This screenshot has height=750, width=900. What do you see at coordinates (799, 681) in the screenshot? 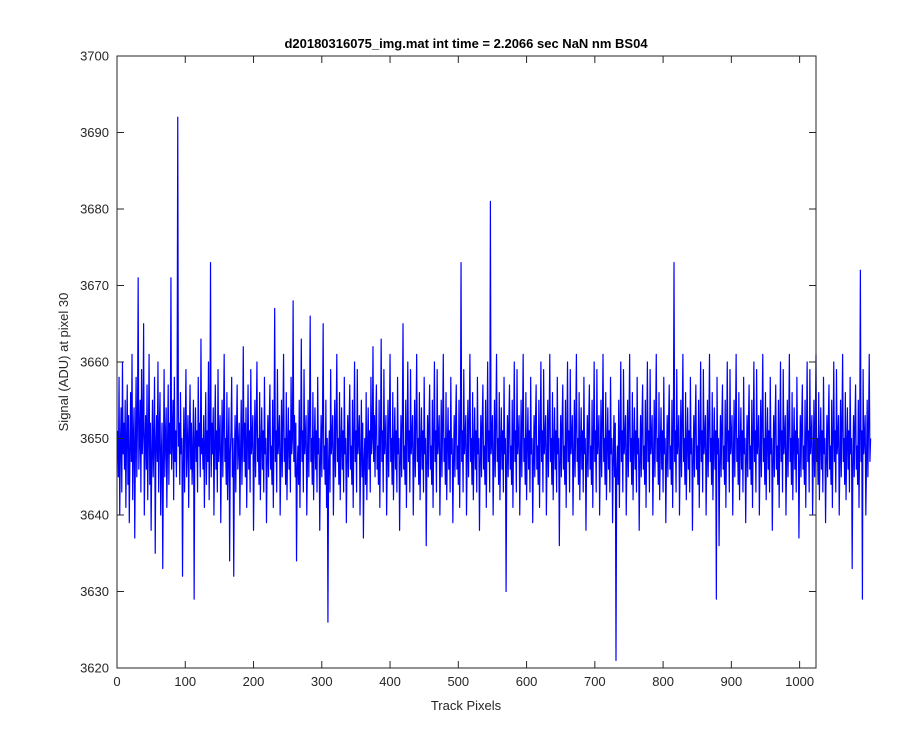
I see `x-tick-label-10: 1000` at bounding box center [799, 681].